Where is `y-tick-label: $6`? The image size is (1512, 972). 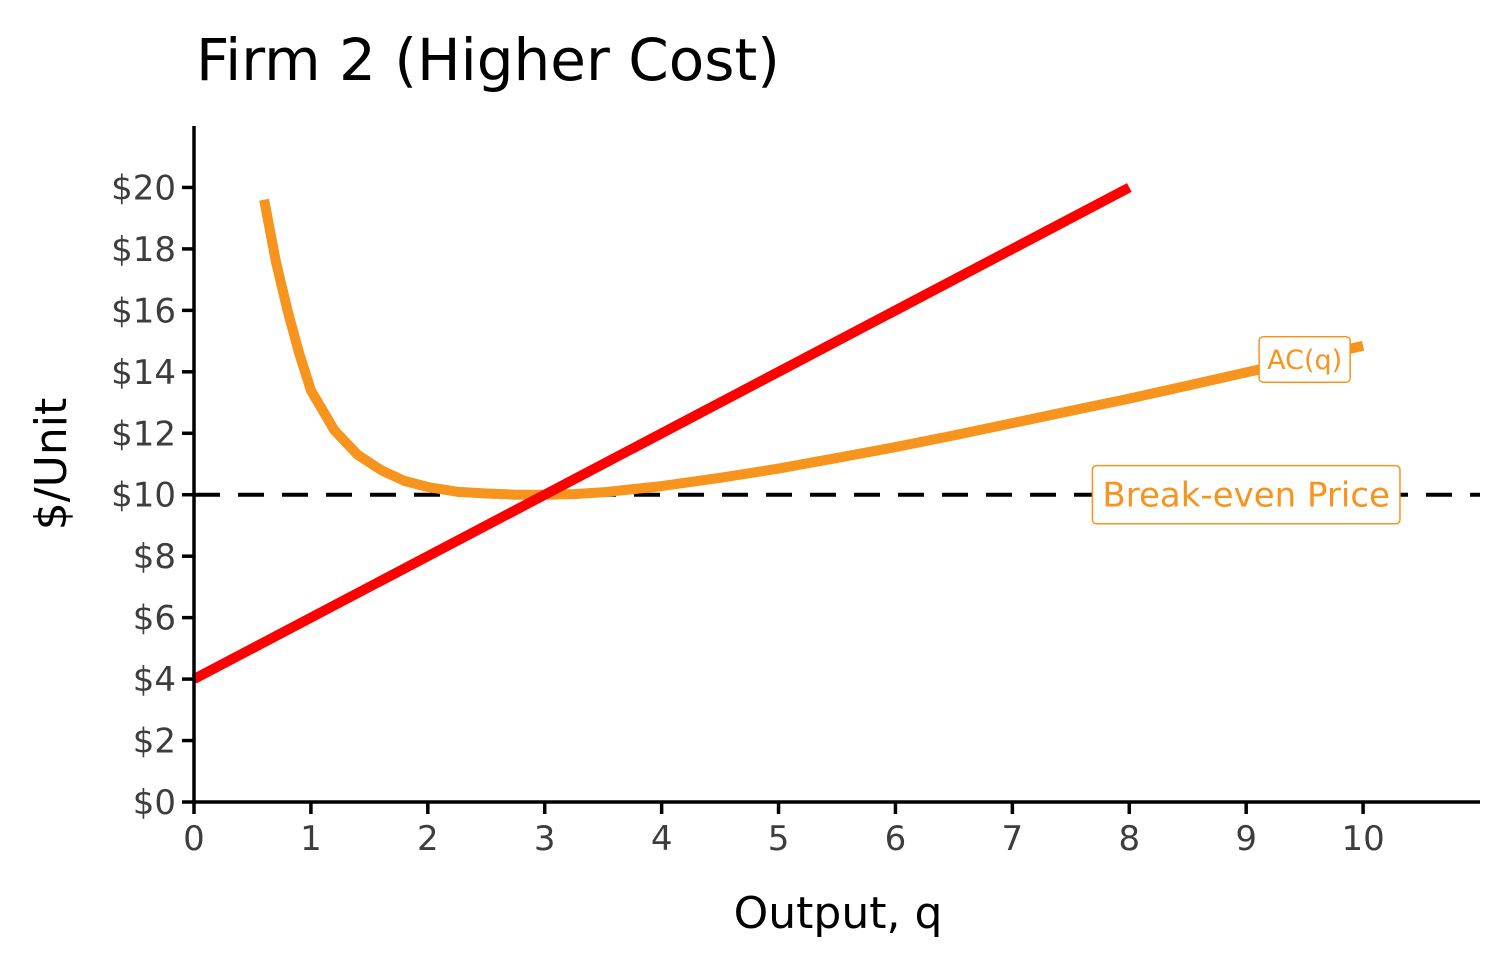 y-tick-label: $6 is located at coordinates (154, 619).